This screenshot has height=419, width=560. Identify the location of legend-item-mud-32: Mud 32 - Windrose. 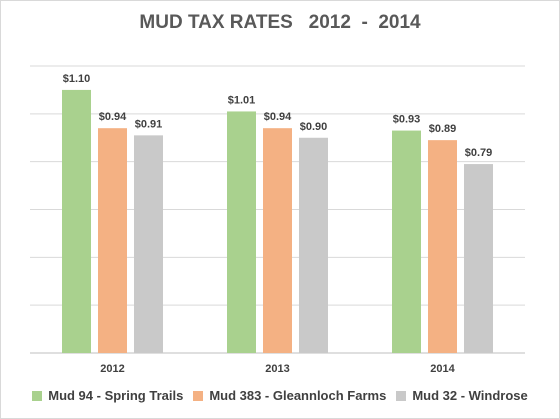
(462, 395).